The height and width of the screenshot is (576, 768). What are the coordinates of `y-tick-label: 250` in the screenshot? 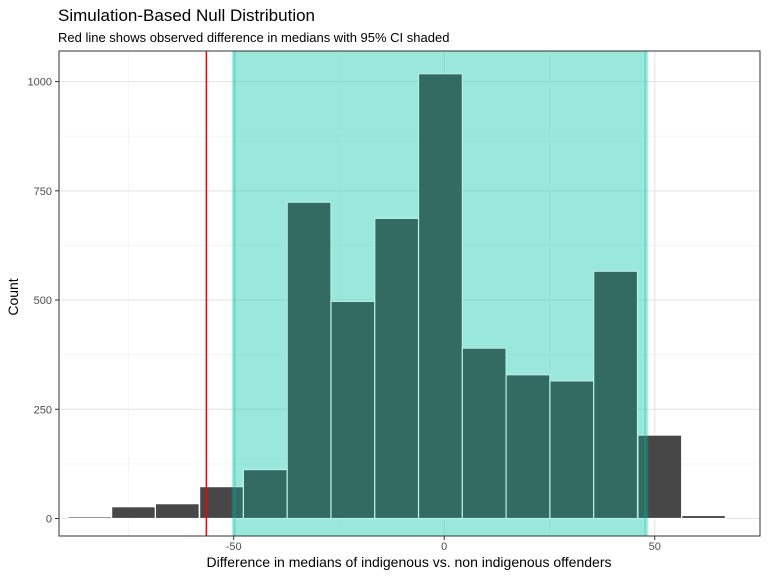 It's located at (43, 410).